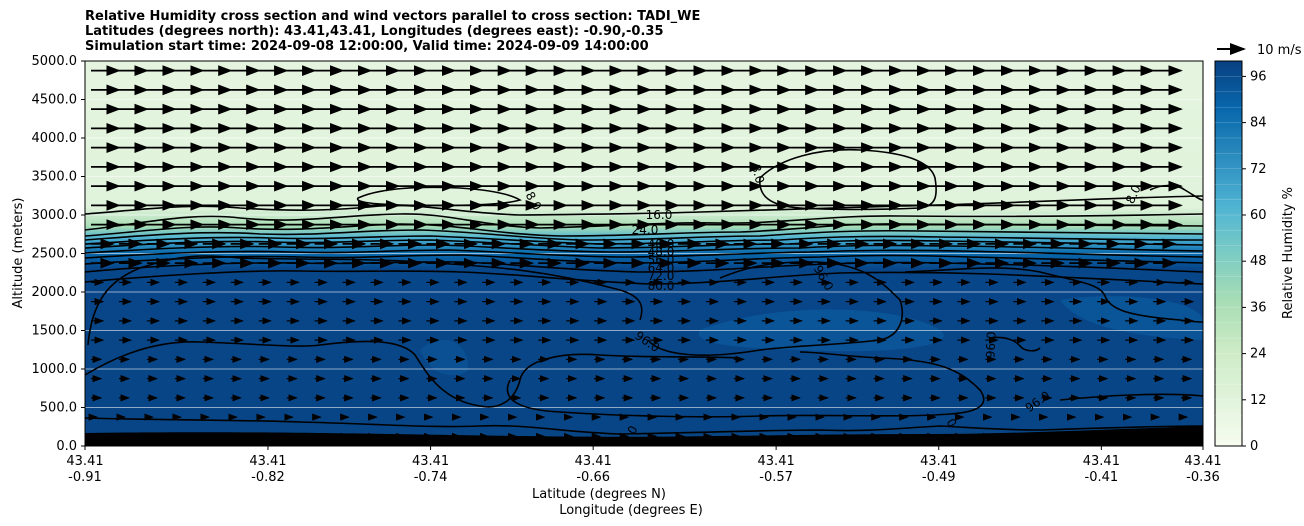  What do you see at coordinates (661, 268) in the screenshot?
I see `contour-label: 64.0` at bounding box center [661, 268].